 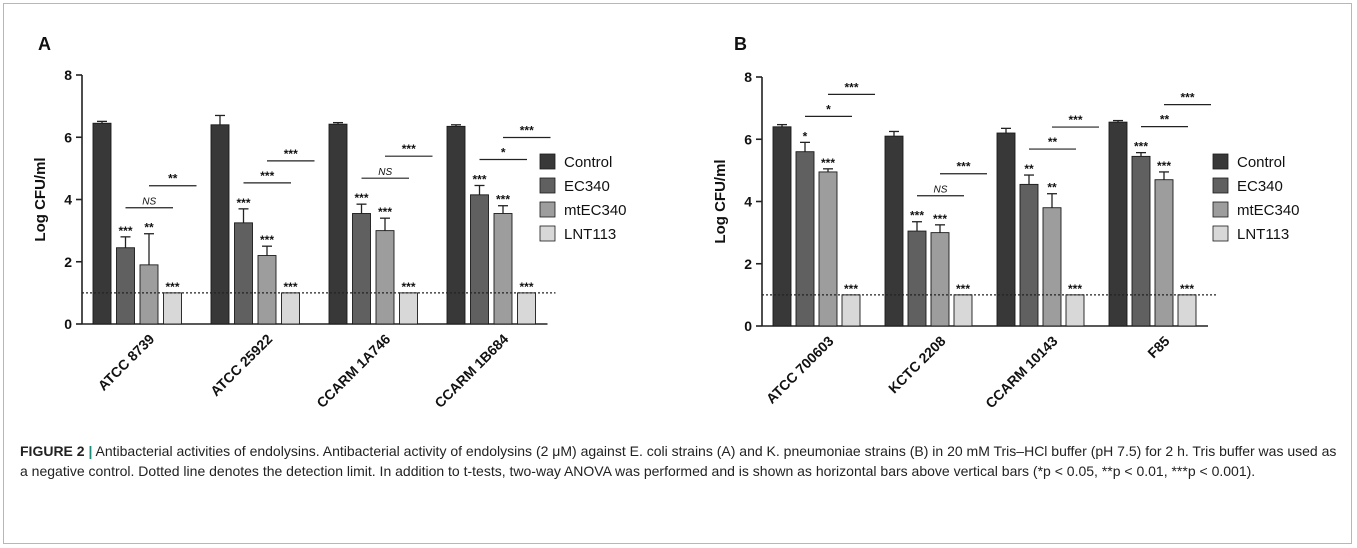 I want to click on panel-a-bar-control-ccarm-1a746, so click(x=338, y=224).